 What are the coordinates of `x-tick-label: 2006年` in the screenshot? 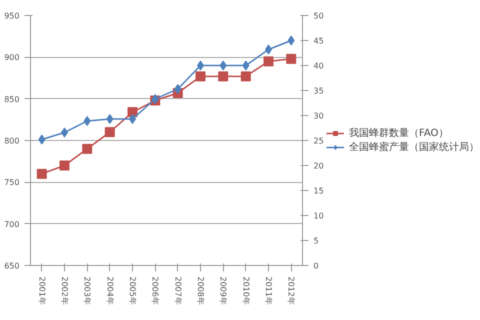 It's located at (155, 290).